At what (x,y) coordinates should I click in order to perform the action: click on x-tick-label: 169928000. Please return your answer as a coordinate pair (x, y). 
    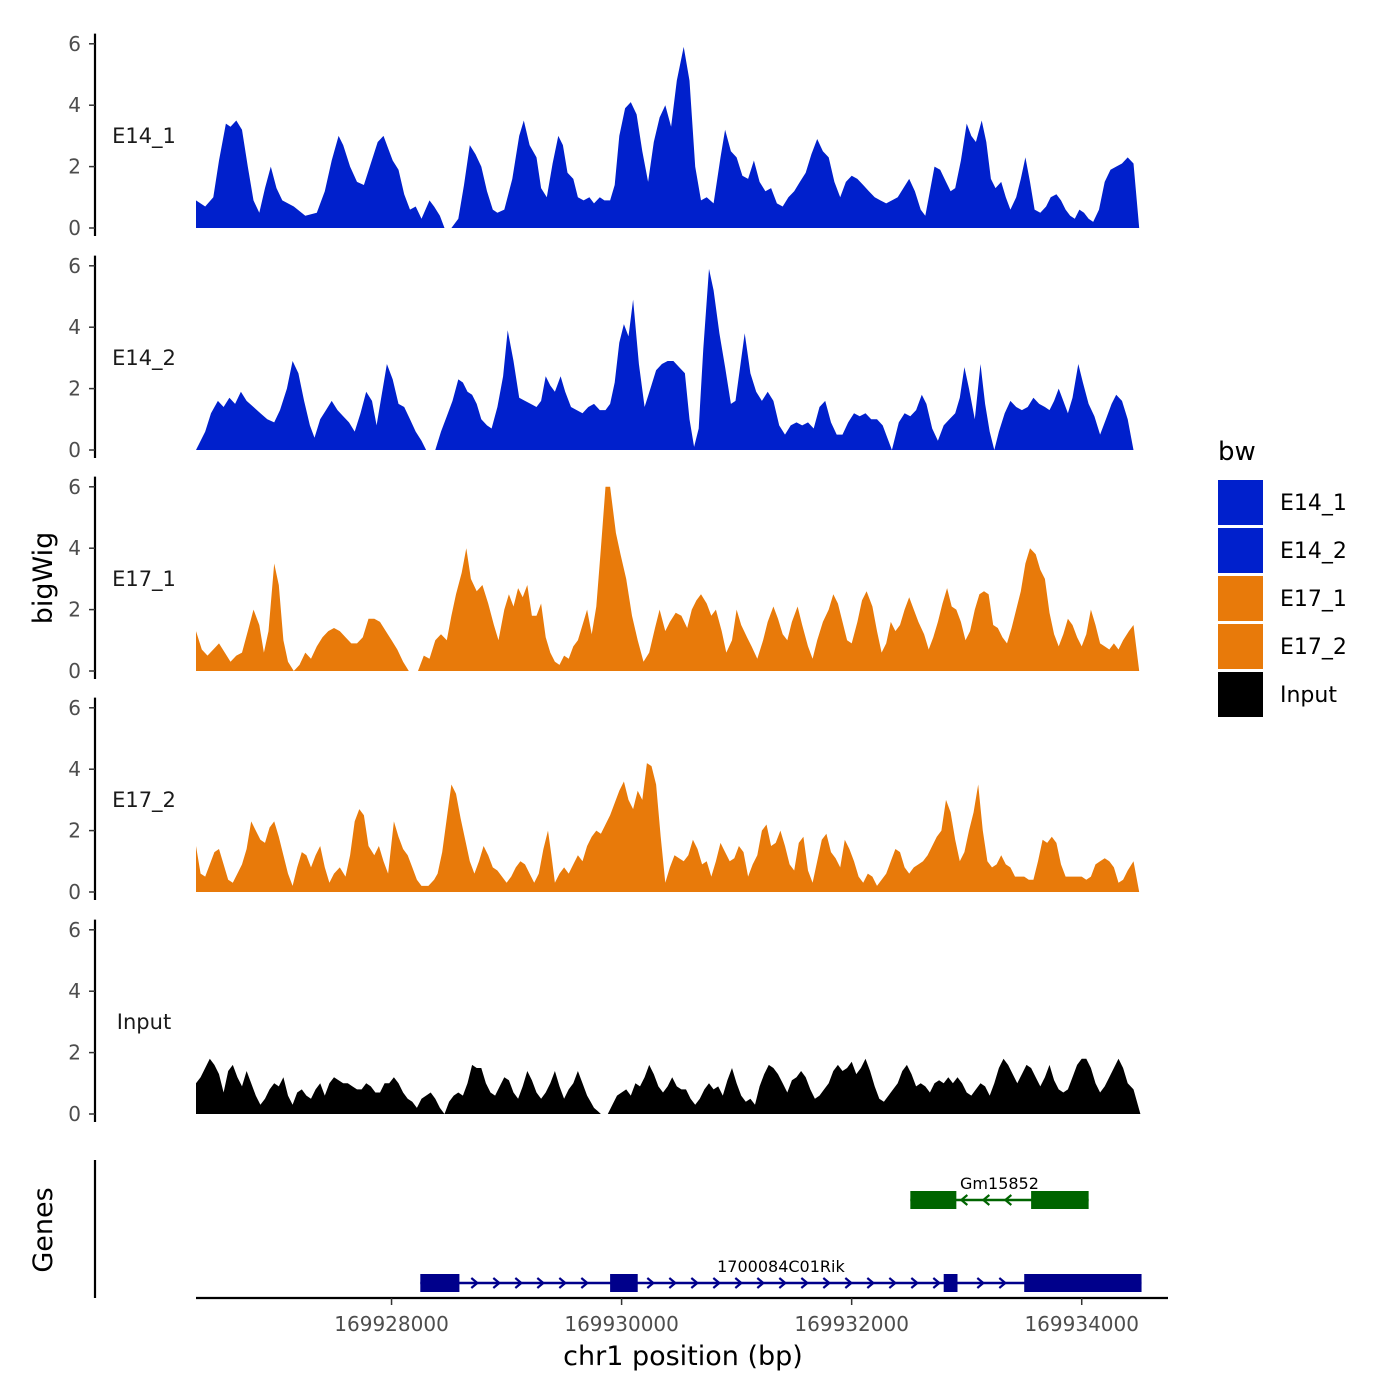
    Looking at the image, I should click on (391, 1324).